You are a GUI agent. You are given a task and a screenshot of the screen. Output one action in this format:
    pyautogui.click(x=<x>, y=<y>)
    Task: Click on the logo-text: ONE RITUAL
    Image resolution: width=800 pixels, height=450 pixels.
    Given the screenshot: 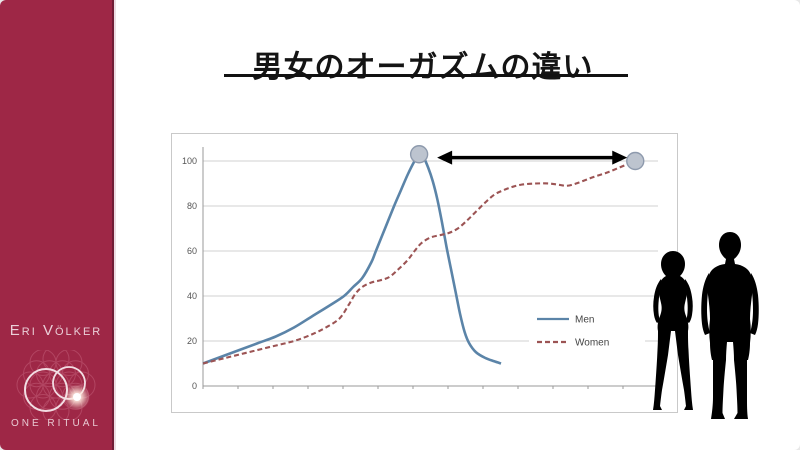 What is the action you would take?
    pyautogui.click(x=55, y=423)
    